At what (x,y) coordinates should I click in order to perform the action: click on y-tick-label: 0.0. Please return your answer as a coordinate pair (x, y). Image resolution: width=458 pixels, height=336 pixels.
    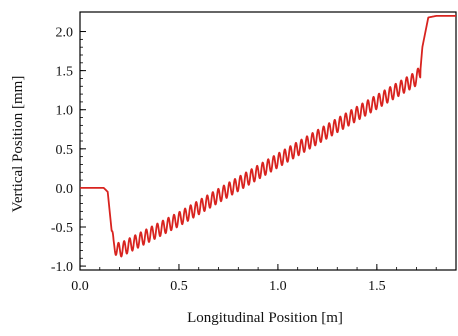
    Looking at the image, I should click on (65, 189).